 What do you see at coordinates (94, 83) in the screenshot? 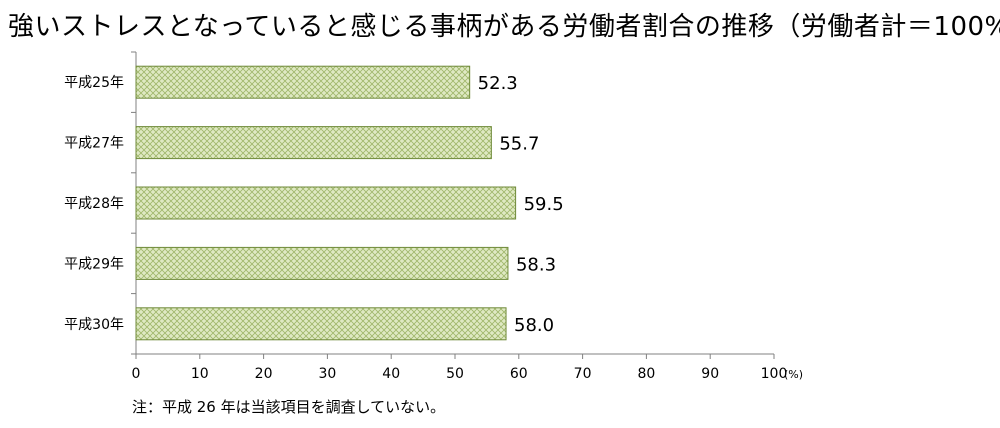
I see `category-label: 平成25年` at bounding box center [94, 83].